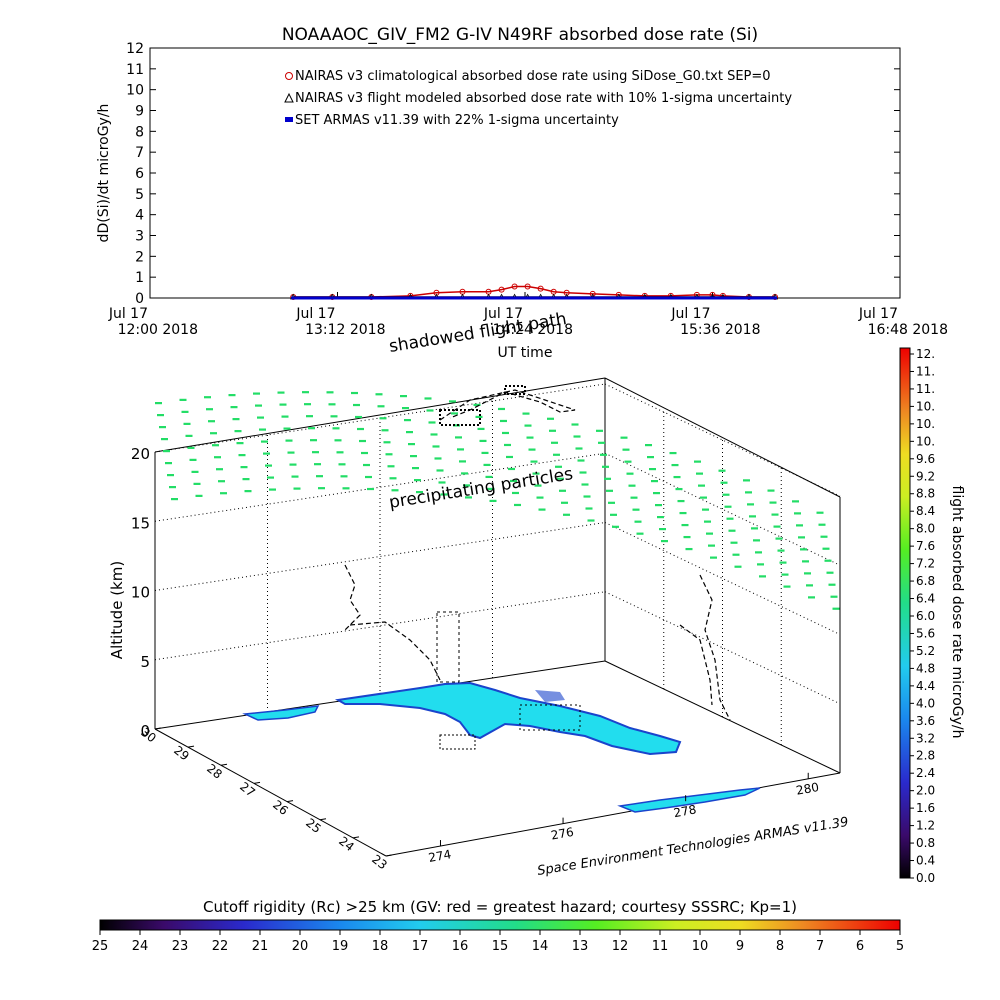  What do you see at coordinates (507, 405) in the screenshot?
I see `shadowed-flight-path-line` at bounding box center [507, 405].